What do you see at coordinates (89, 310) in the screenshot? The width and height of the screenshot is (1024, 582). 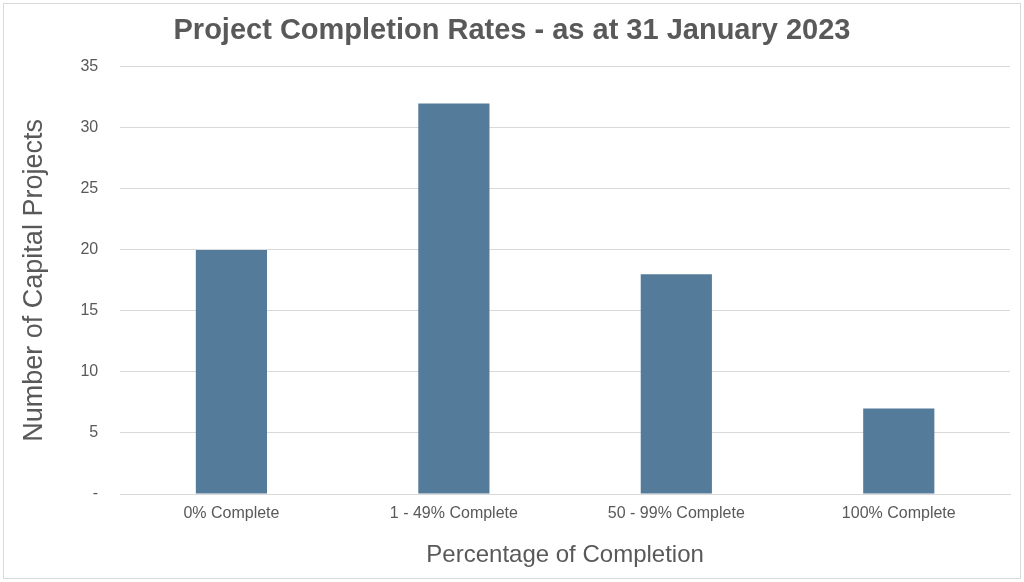 I see `y-tick-label: 15` at bounding box center [89, 310].